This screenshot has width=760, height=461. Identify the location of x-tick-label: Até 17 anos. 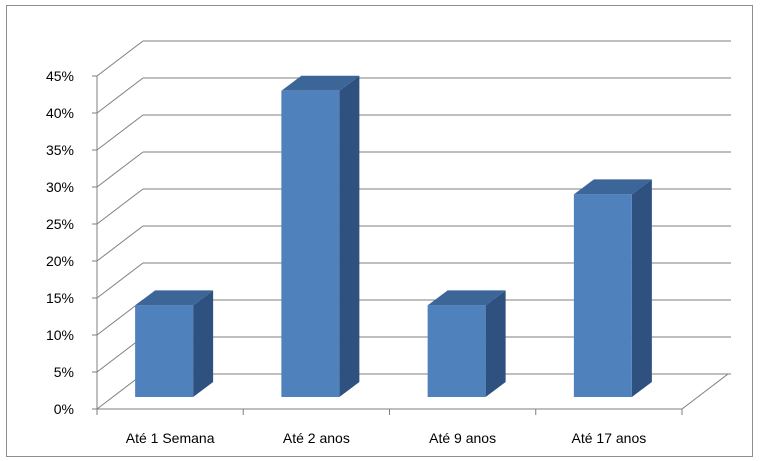
(609, 438).